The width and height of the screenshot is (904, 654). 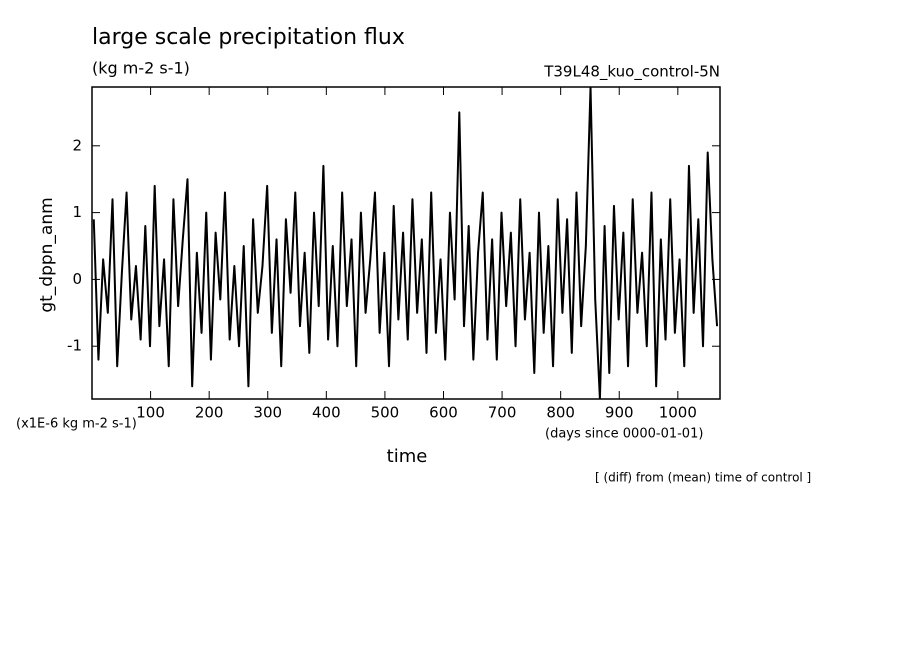 I want to click on run-label: T39L48_kuo_control-5N, so click(x=631, y=72).